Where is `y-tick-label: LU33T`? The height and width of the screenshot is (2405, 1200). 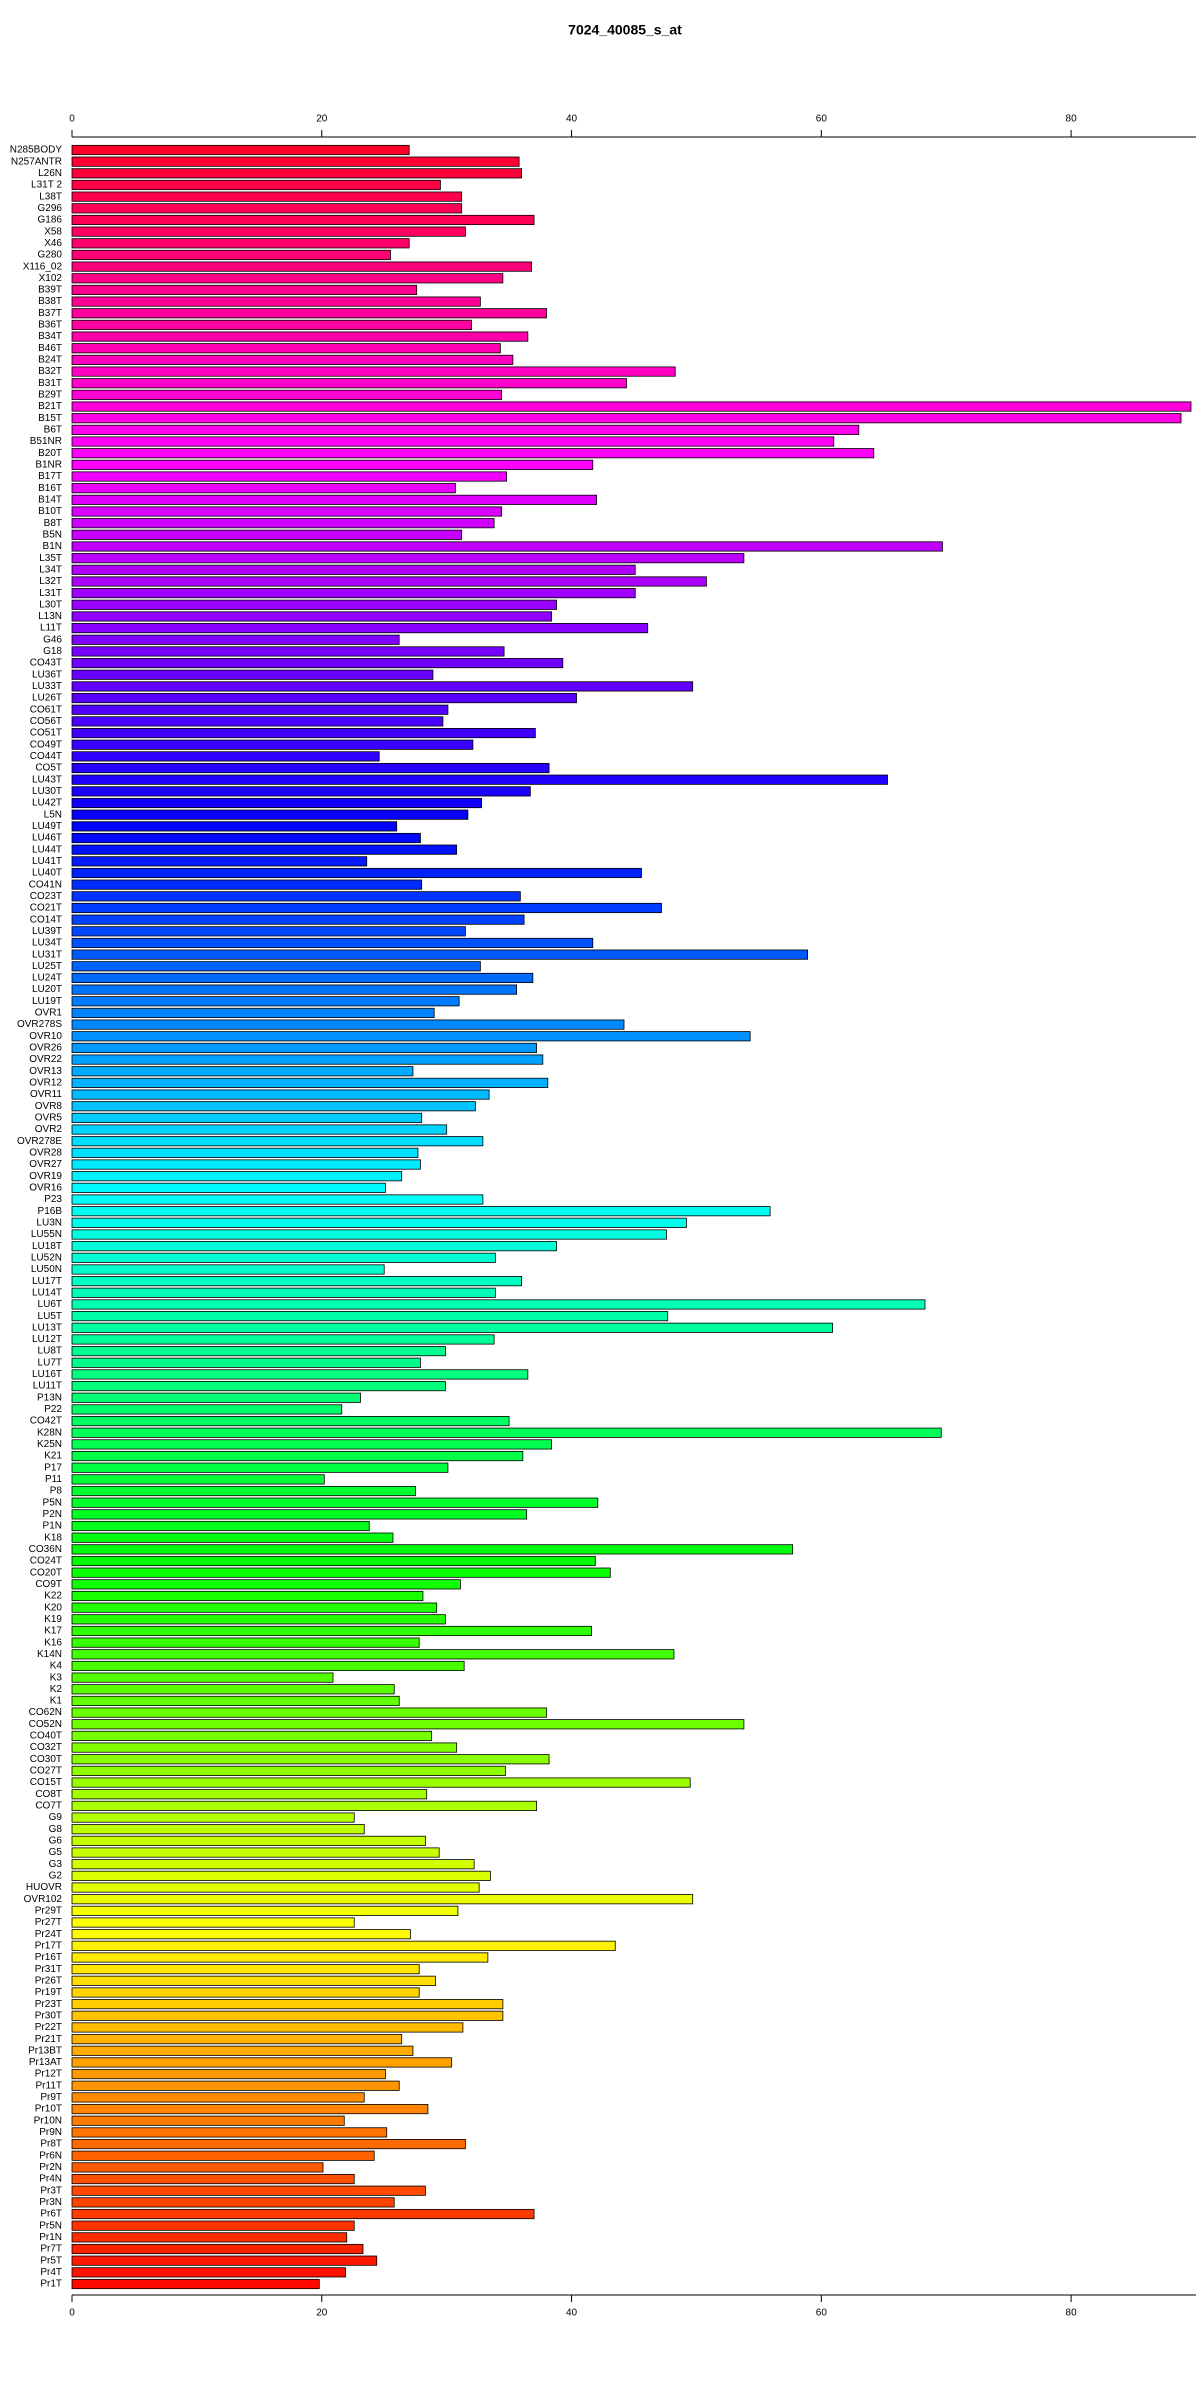
y-tick-label: LU33T is located at coordinates (47, 686).